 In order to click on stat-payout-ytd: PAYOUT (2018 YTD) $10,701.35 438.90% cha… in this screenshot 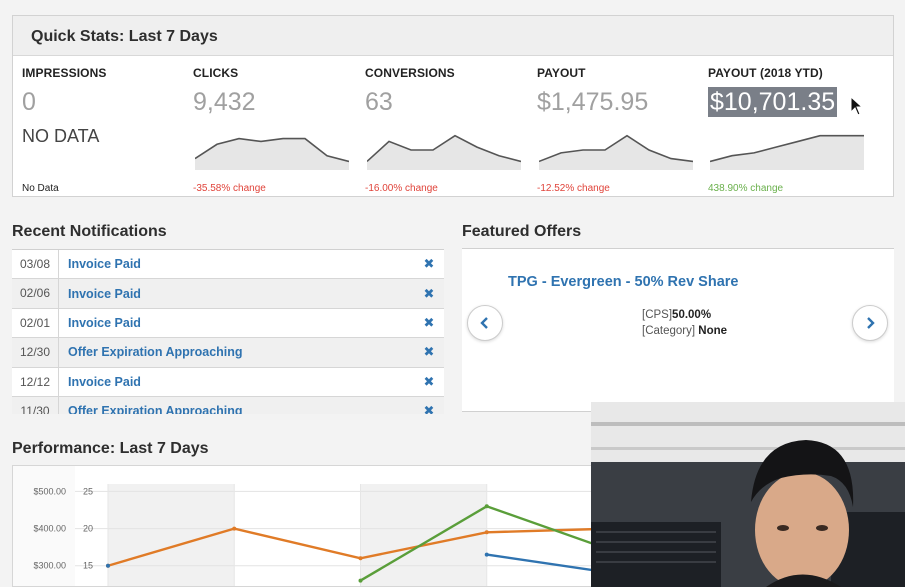, I will do `click(793, 131)`.